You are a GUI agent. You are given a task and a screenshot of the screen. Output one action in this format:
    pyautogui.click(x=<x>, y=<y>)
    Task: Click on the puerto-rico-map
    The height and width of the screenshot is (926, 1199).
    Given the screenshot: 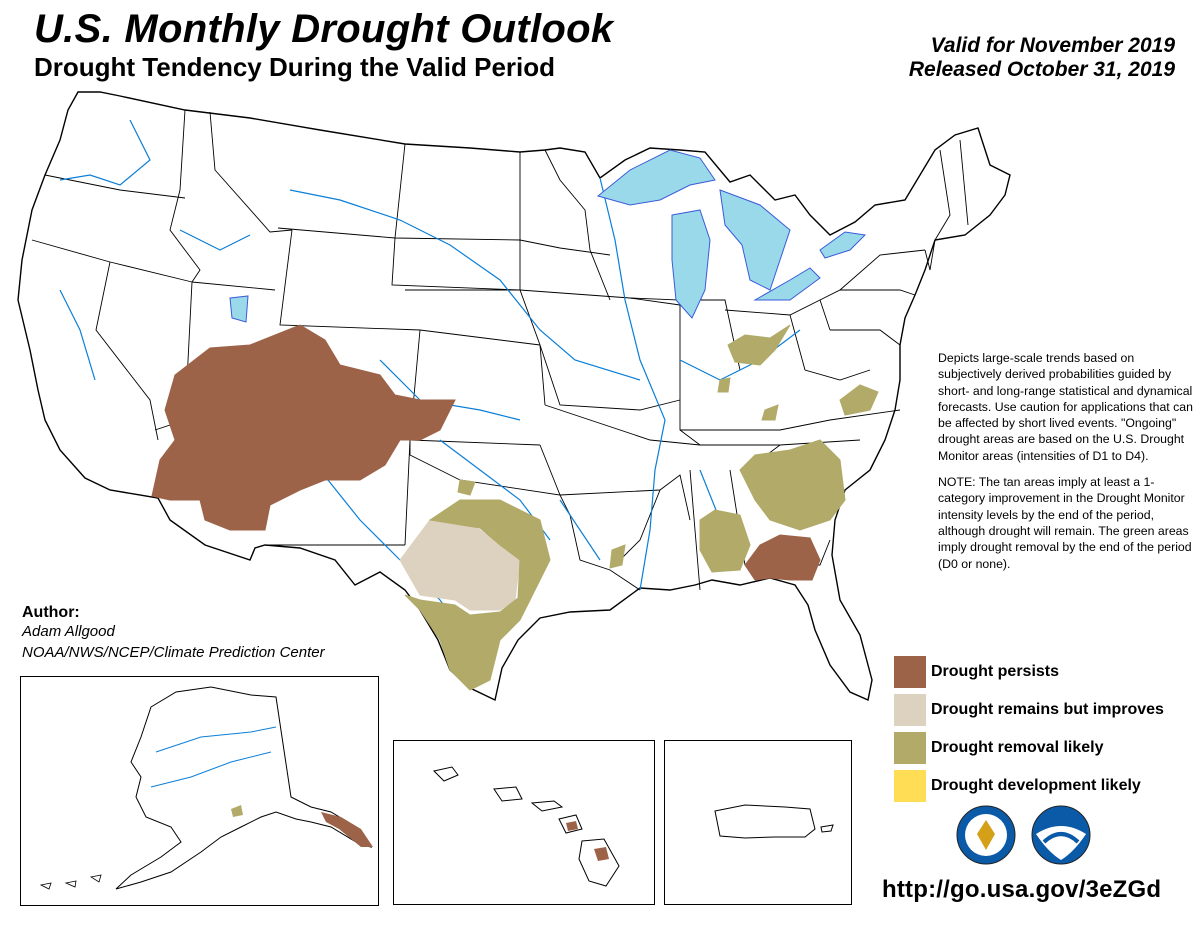 What is the action you would take?
    pyautogui.click(x=774, y=821)
    